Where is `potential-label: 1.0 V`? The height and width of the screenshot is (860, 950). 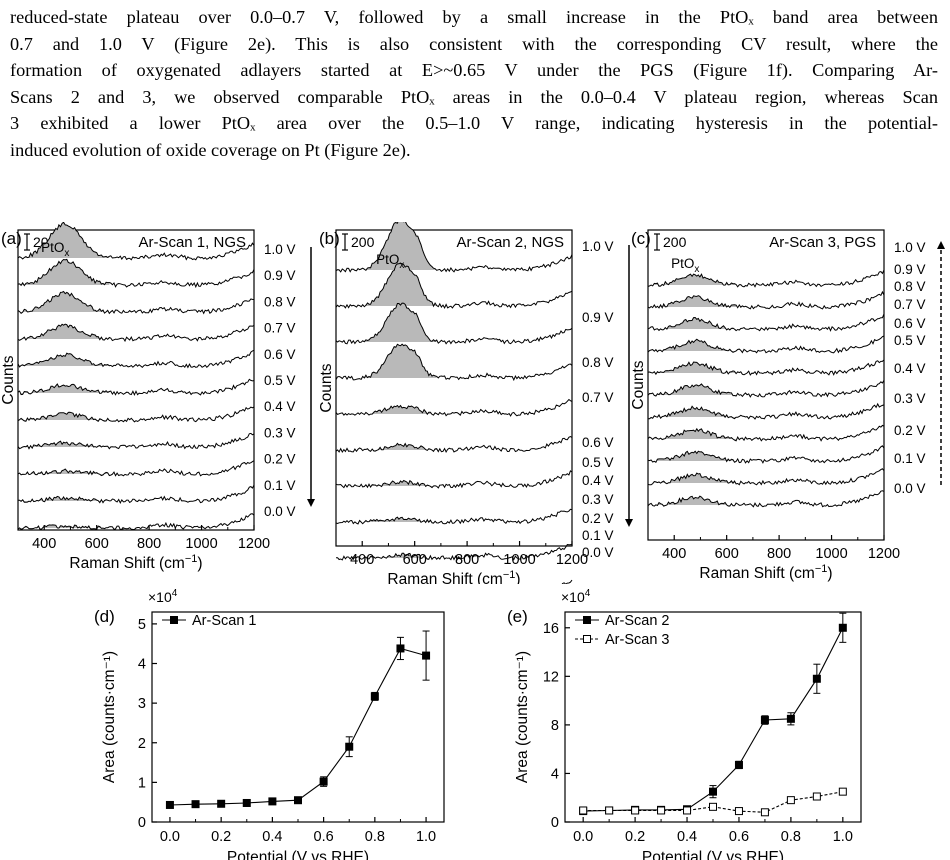 potential-label: 1.0 V is located at coordinates (598, 246).